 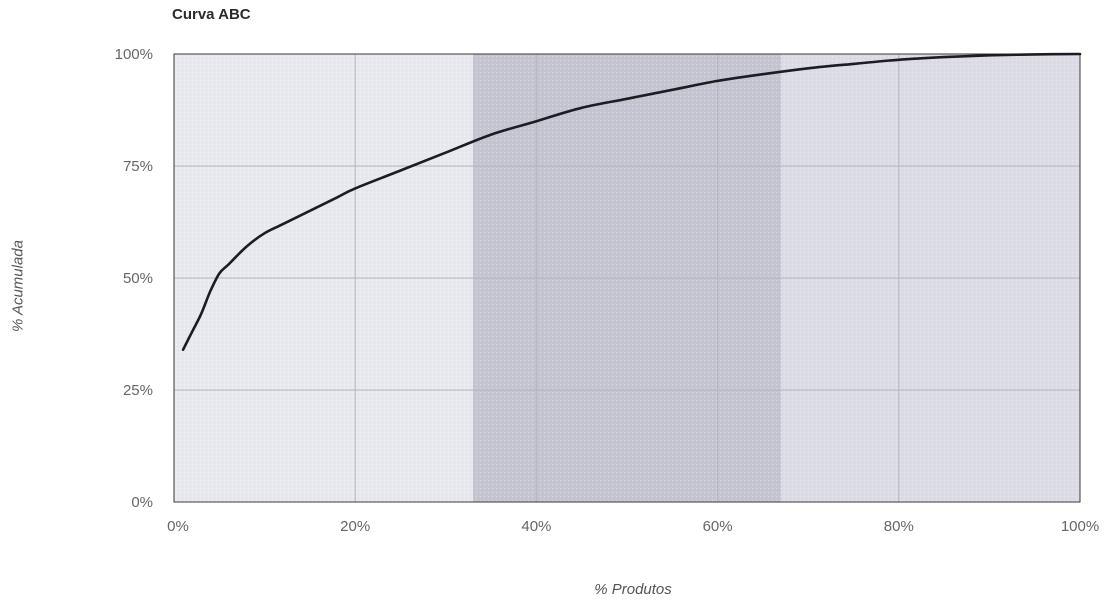 What do you see at coordinates (134, 54) in the screenshot?
I see `y-tick-label: 100%` at bounding box center [134, 54].